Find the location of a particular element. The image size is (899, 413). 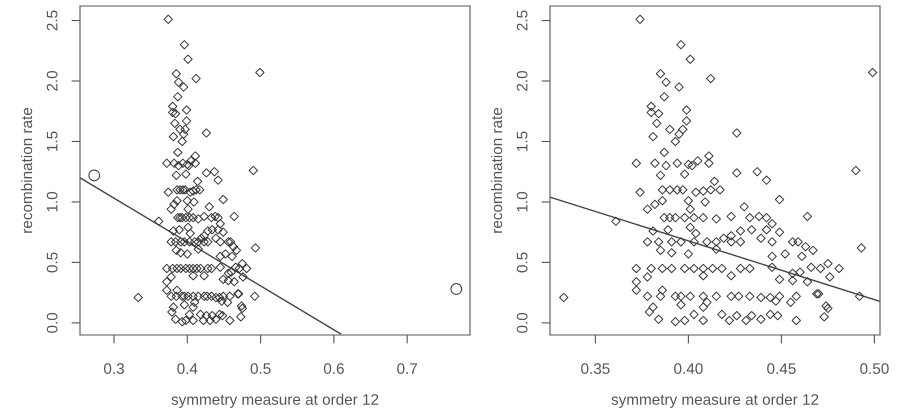

x-tick-label: 0.40 is located at coordinates (688, 368).